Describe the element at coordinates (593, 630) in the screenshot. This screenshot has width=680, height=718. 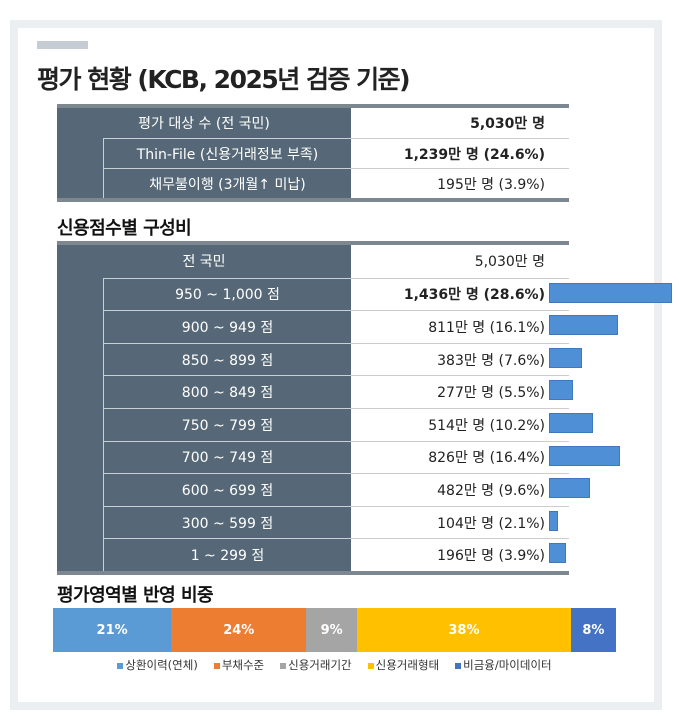
I see `weight-segment: 8%` at that location.